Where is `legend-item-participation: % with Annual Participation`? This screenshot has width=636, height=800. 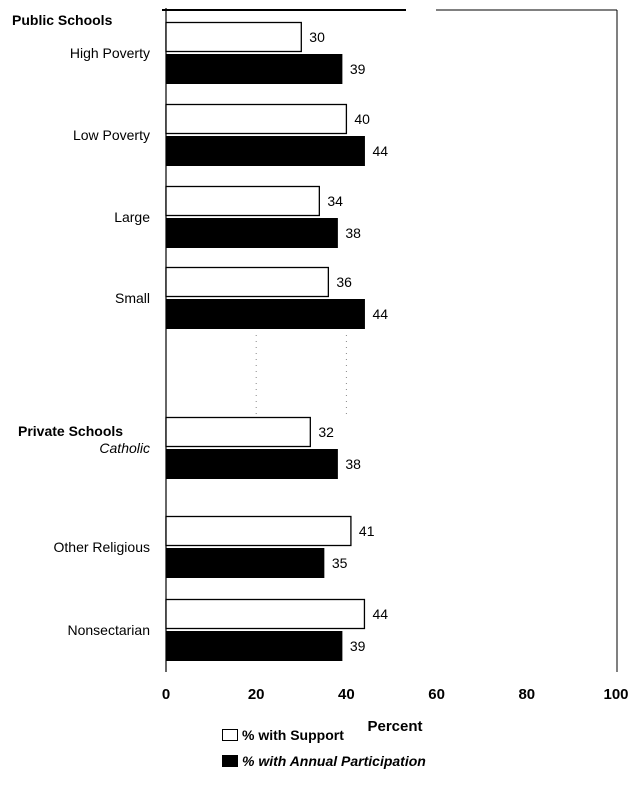 legend-item-participation: % with Annual Participation is located at coordinates (324, 761).